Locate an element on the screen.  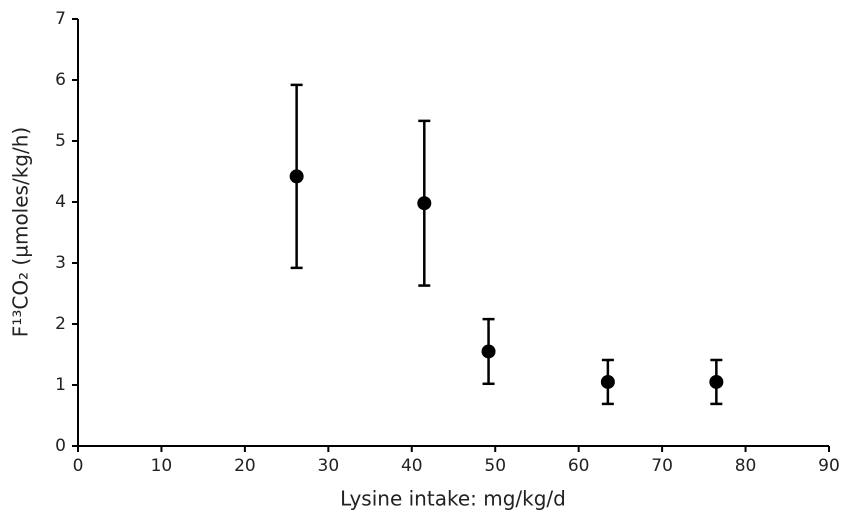
y-axis-title: F¹³CO₂ (µmoles/kg/h) is located at coordinates (21, 232).